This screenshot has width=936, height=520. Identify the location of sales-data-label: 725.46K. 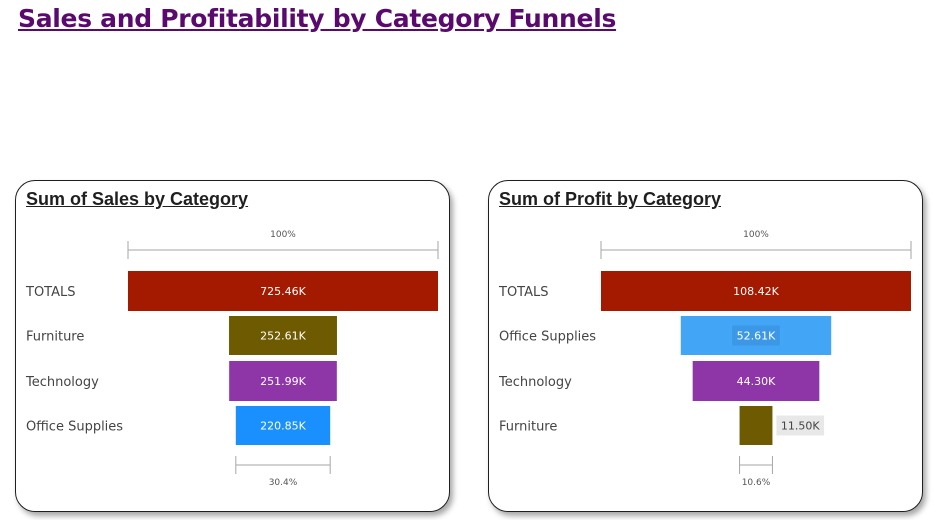
(283, 291).